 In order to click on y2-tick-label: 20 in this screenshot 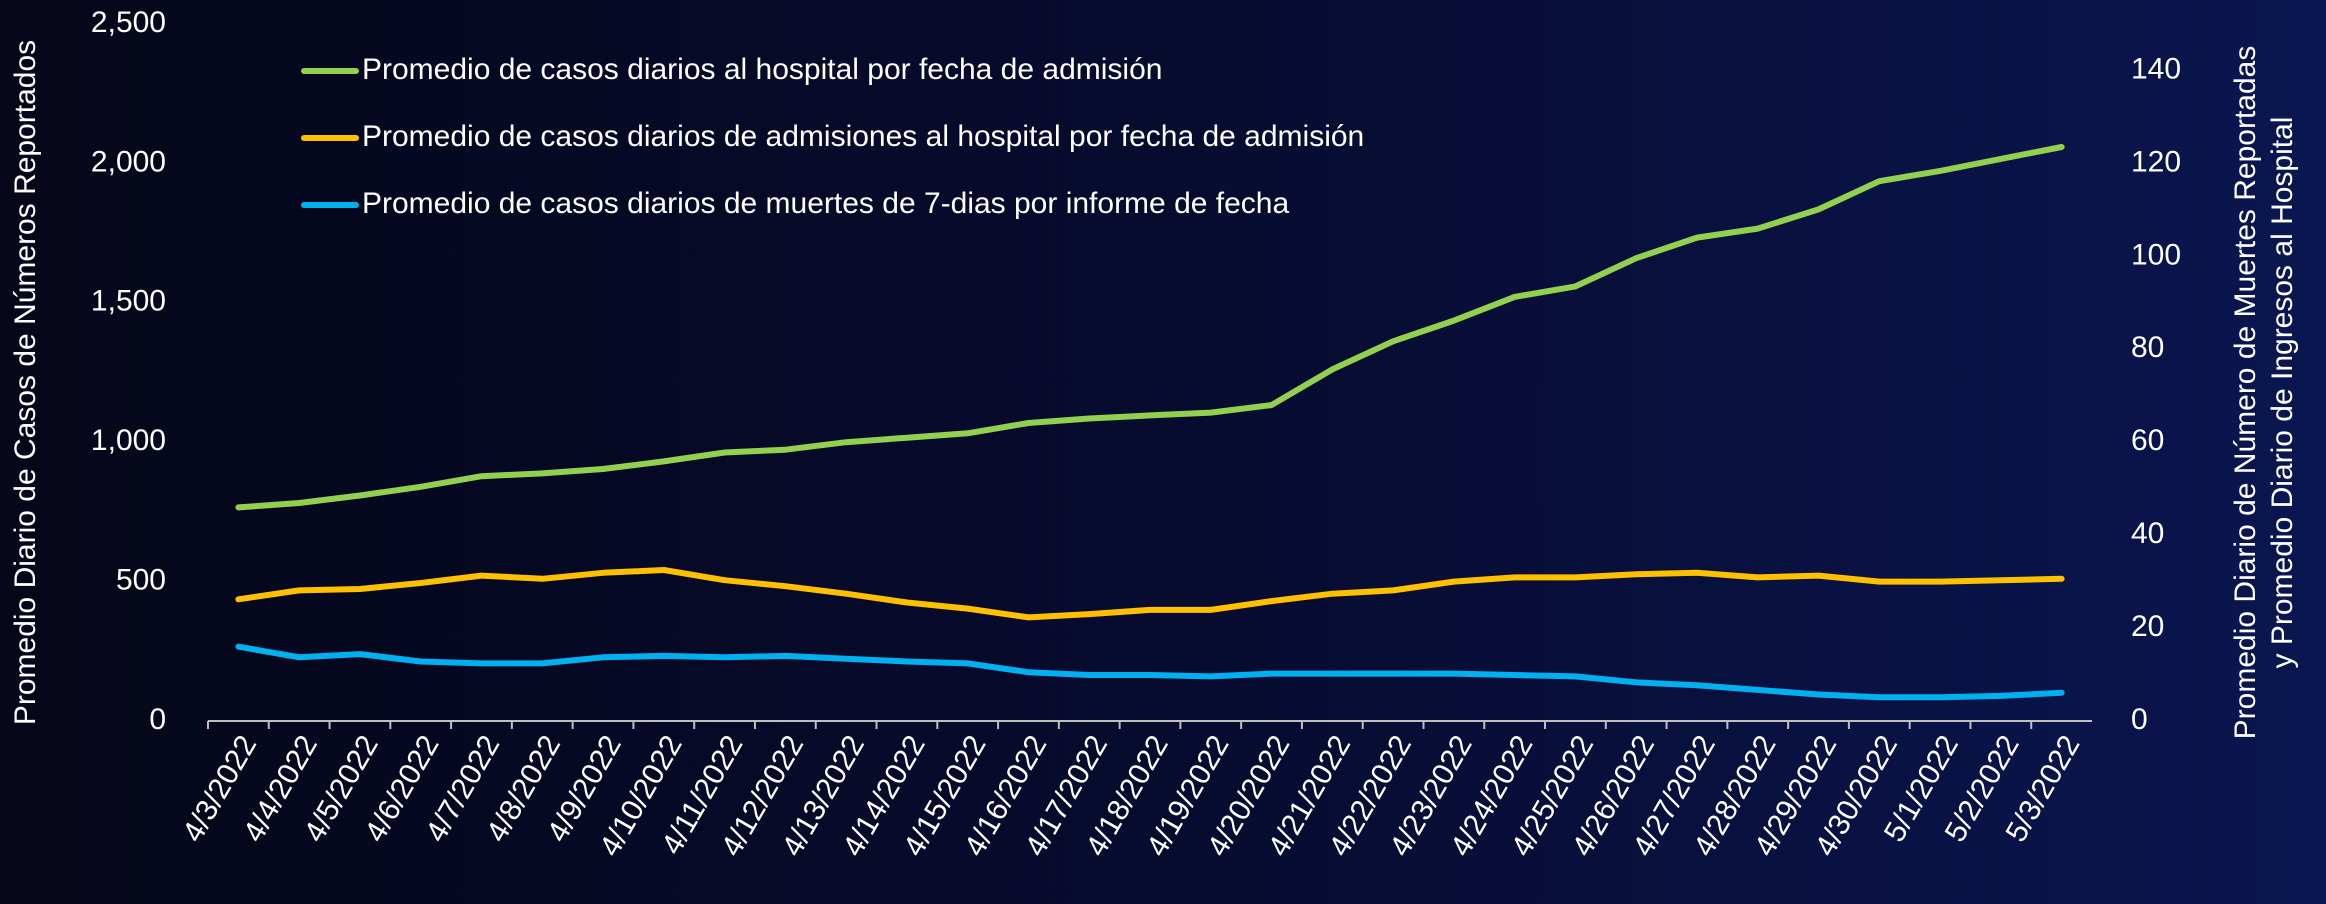, I will do `click(2147, 626)`.